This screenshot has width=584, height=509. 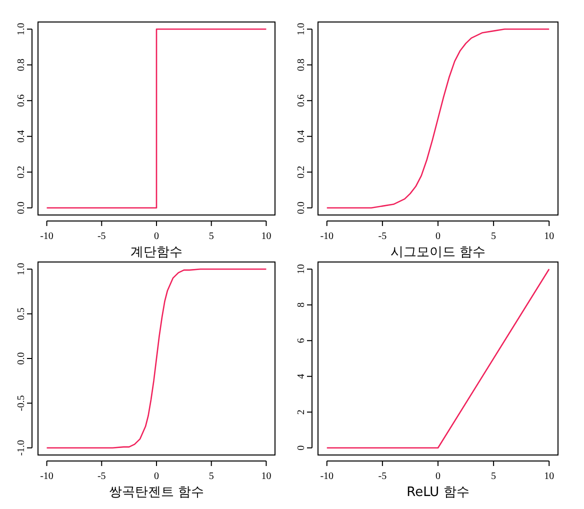 I want to click on x-axis-title: ReLU 함수, so click(x=438, y=492).